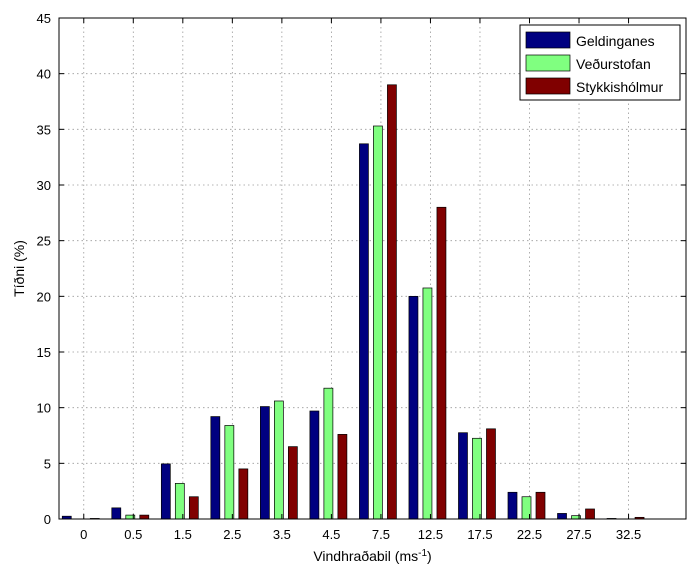 The width and height of the screenshot is (692, 567). I want to click on x-tick-label: 12.5, so click(430, 534).